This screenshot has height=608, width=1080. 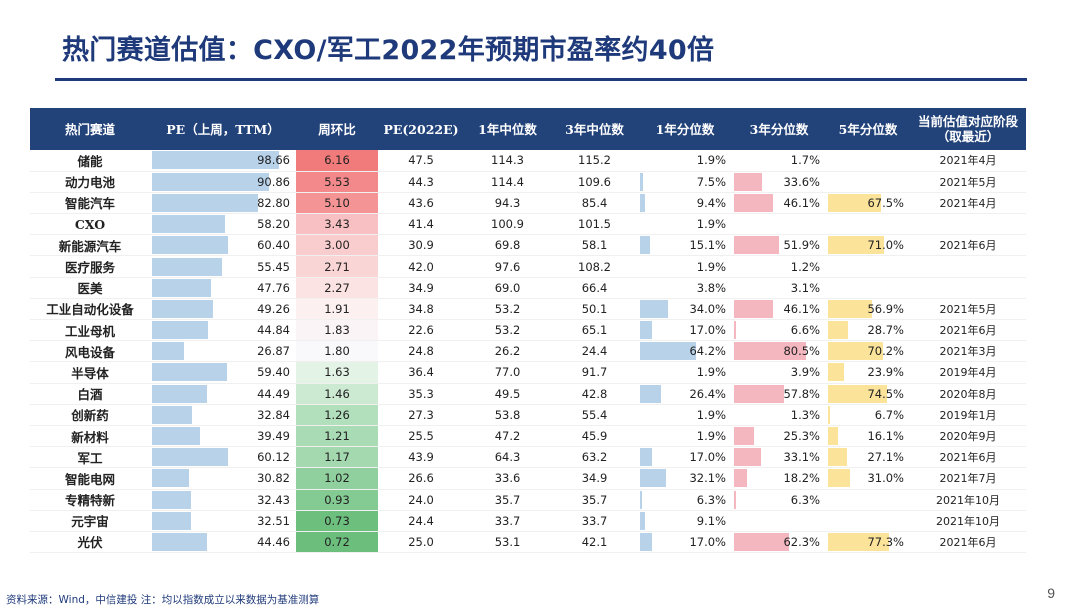 What do you see at coordinates (805, 266) in the screenshot?
I see `pct-3y-value: 1.2%` at bounding box center [805, 266].